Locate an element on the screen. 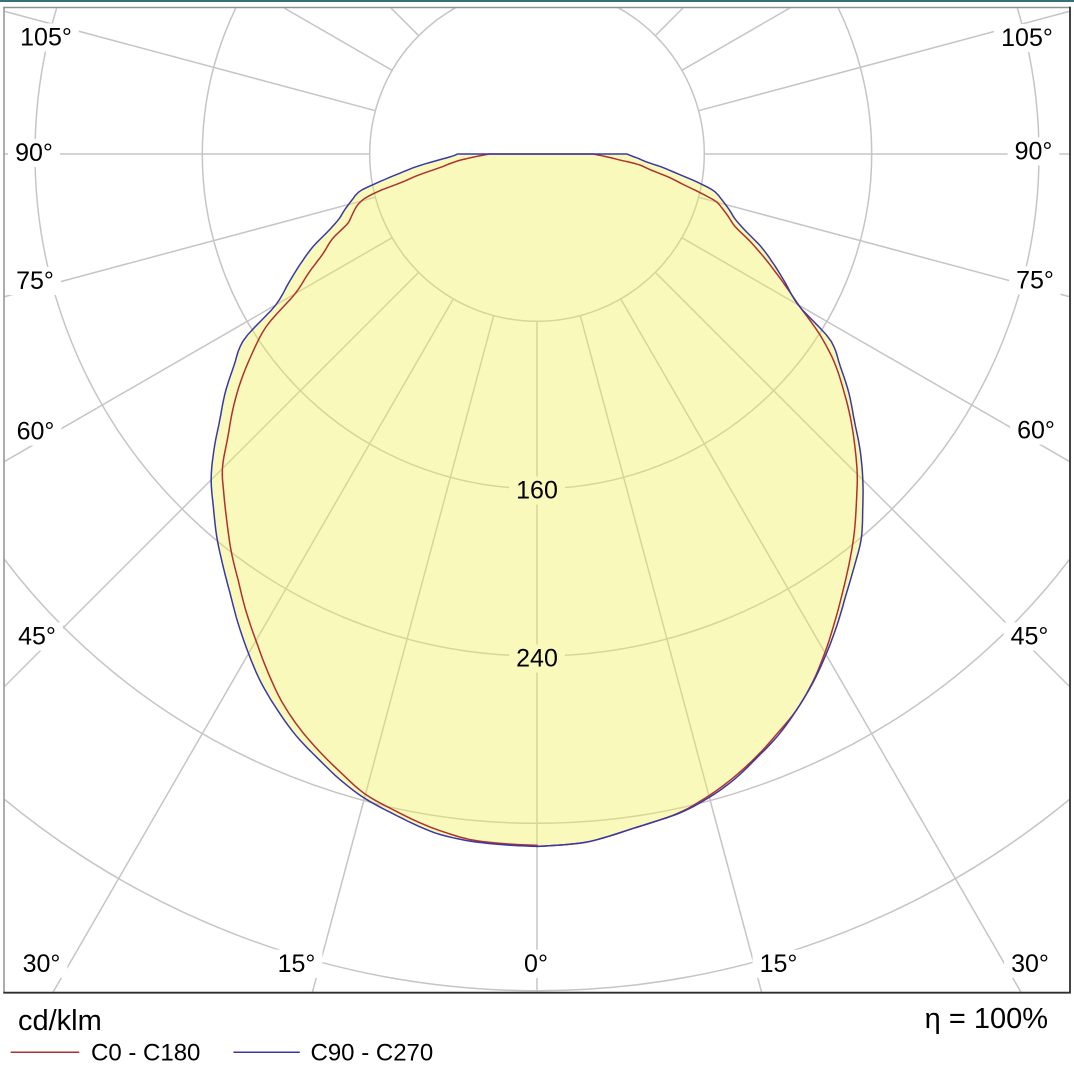 The width and height of the screenshot is (1074, 1068). svg-text: η = 100% is located at coordinates (986, 1019).